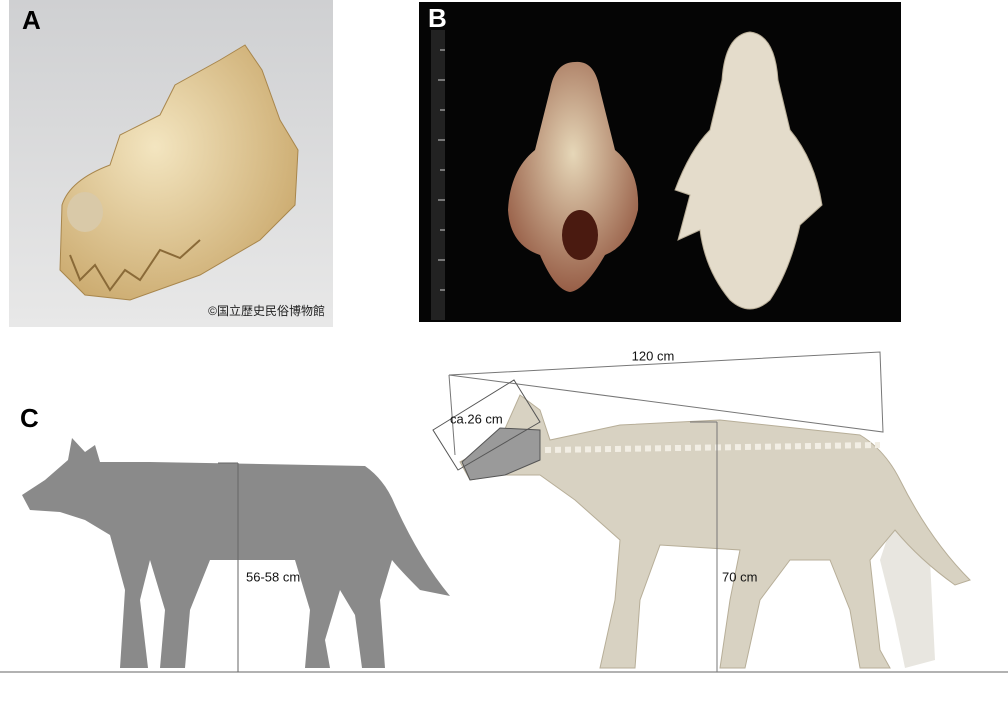 This screenshot has height=703, width=1008. I want to click on ruler, so click(438, 175).